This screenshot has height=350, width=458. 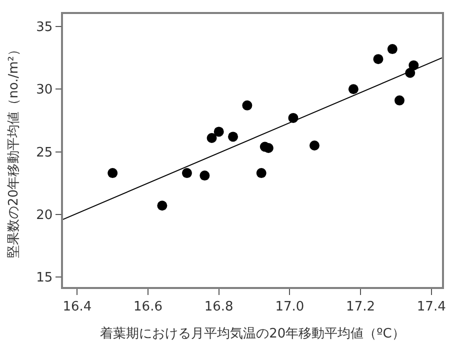 What do you see at coordinates (44, 28) in the screenshot?
I see `y-tick-label: 35` at bounding box center [44, 28].